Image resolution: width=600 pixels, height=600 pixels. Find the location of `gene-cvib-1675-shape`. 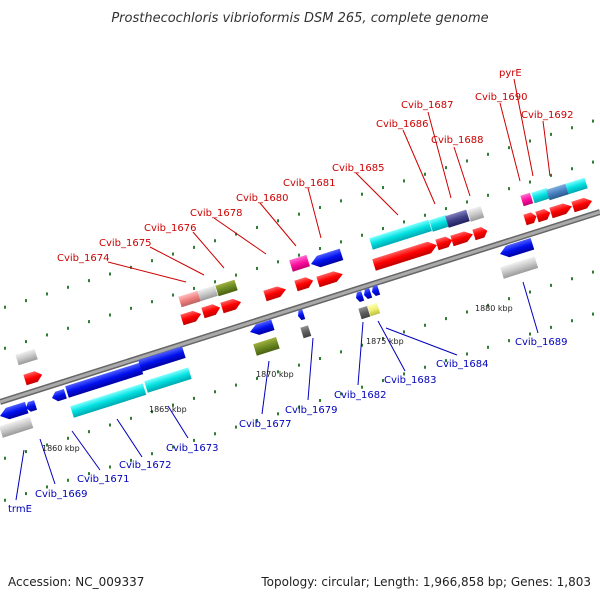

gene-cvib-1675-shape is located at coordinates (207, 293).